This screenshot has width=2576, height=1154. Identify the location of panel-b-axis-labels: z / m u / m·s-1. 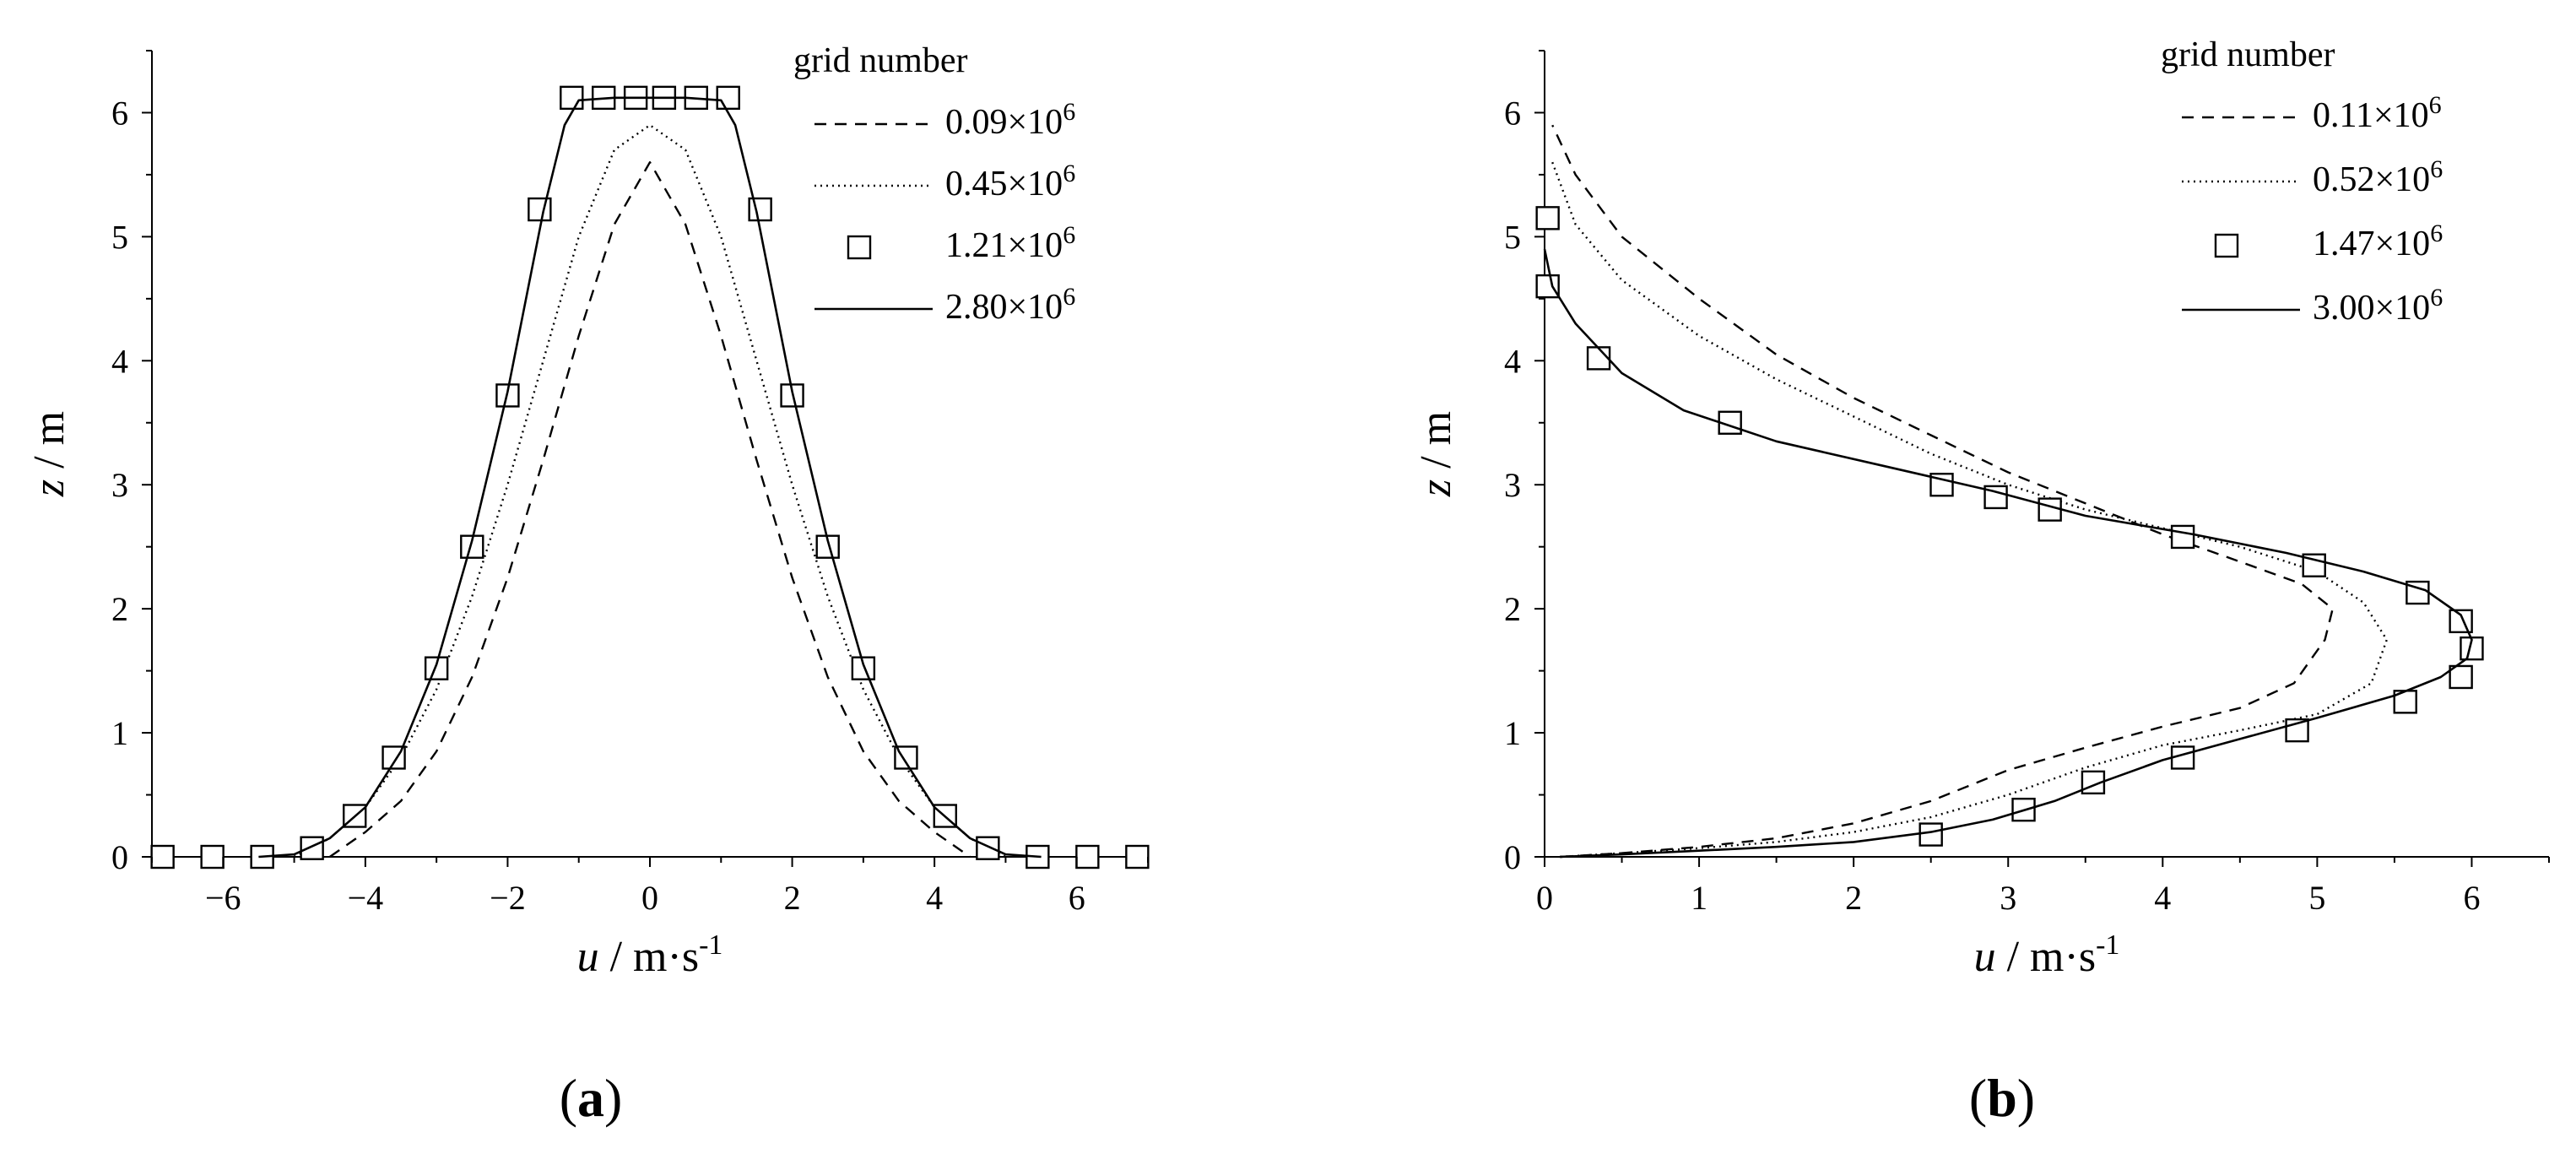
(1766, 696).